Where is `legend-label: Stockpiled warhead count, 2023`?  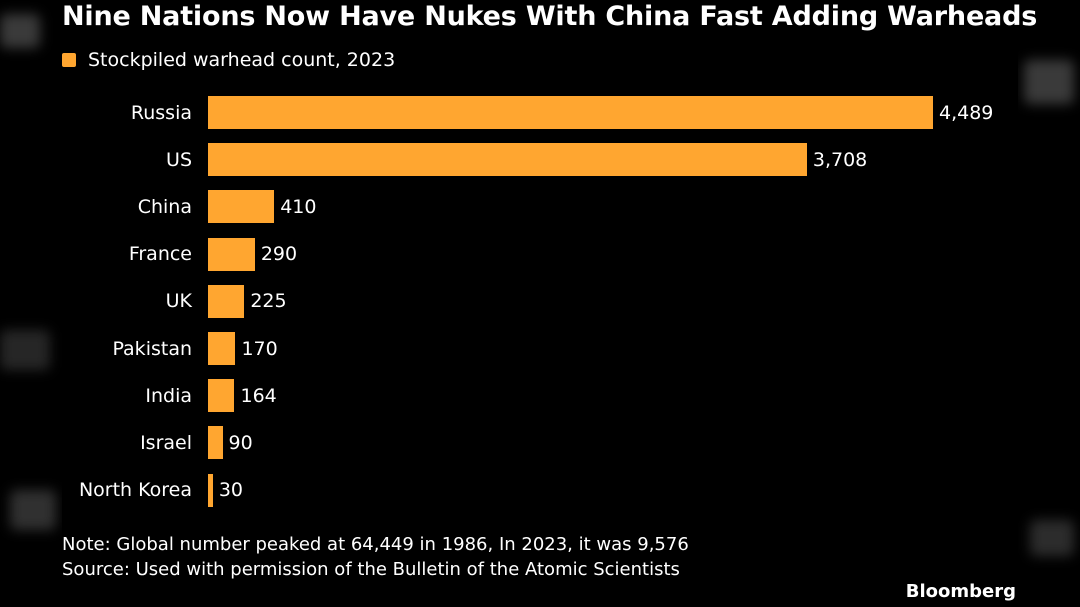
legend-label: Stockpiled warhead count, 2023 is located at coordinates (242, 60).